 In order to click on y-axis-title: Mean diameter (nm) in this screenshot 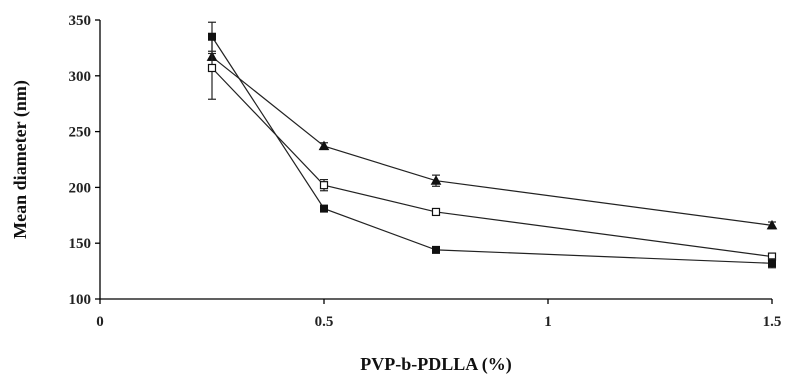, I will do `click(20, 159)`.